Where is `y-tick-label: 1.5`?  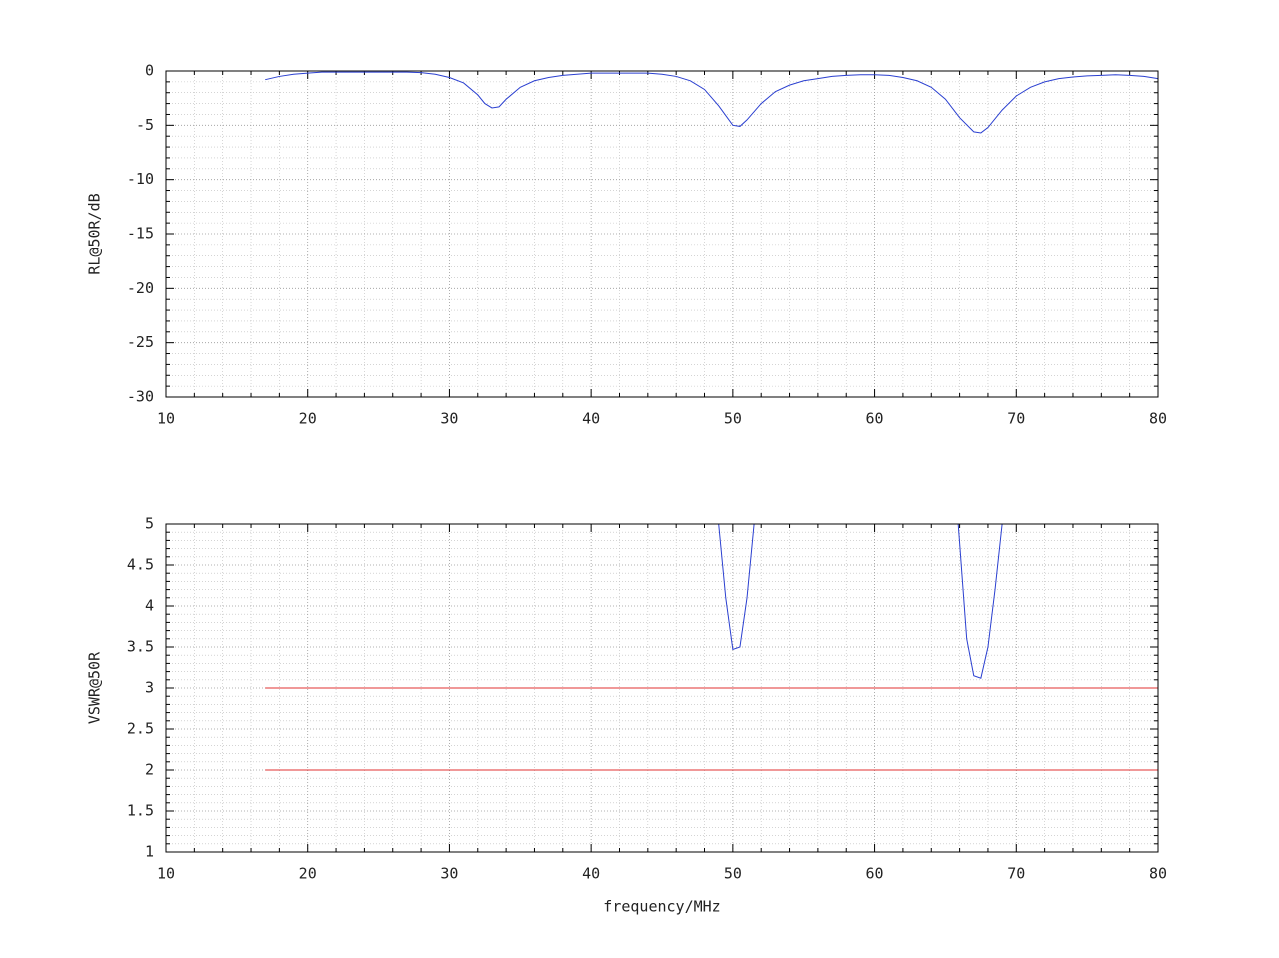 y-tick-label: 1.5 is located at coordinates (140, 811).